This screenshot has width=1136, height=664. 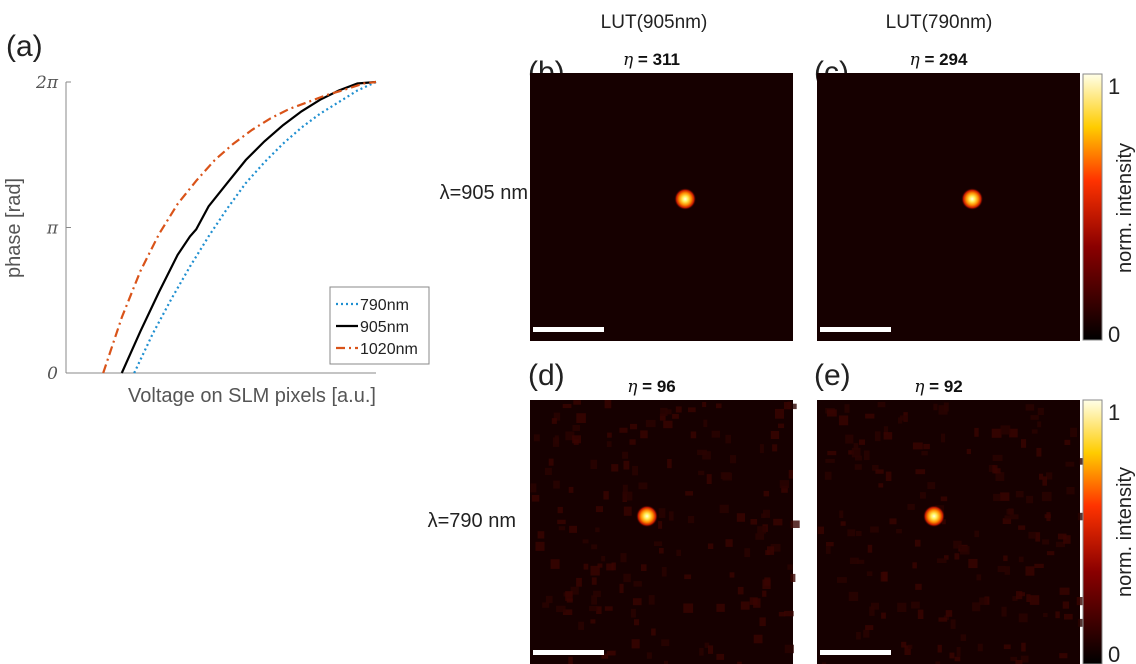 What do you see at coordinates (52, 229) in the screenshot?
I see `y-tick-label: π` at bounding box center [52, 229].